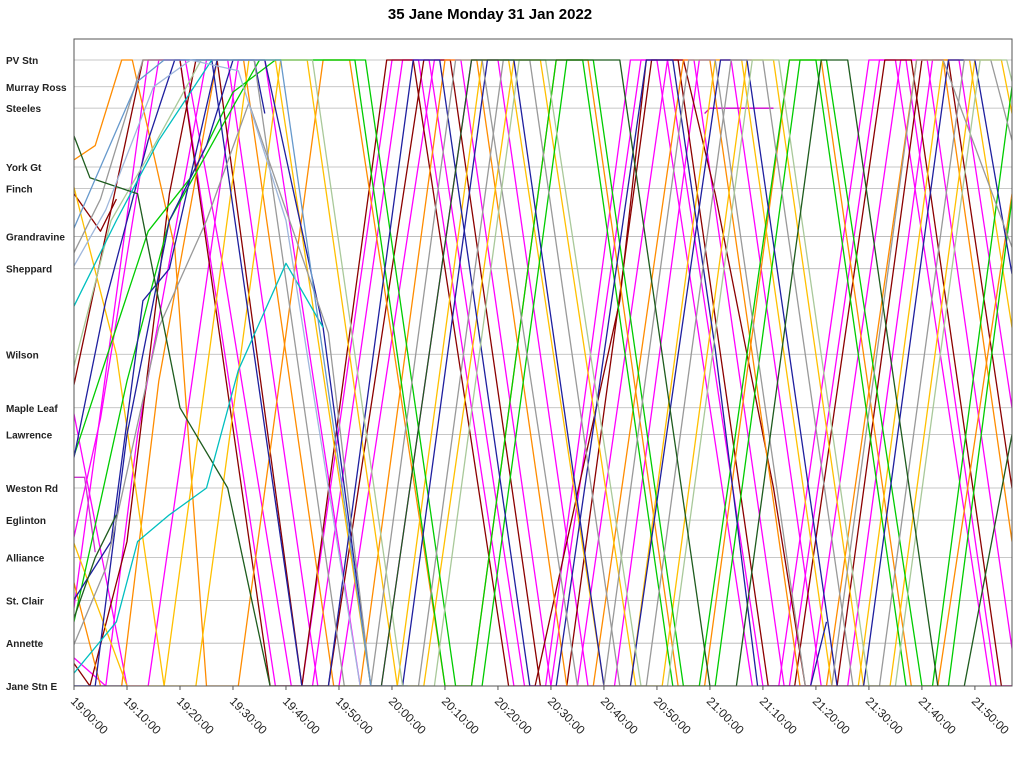 This screenshot has height=757, width=1024. Describe the element at coordinates (248, 715) in the screenshot. I see `x-tick-label: 19:30:00` at that location.